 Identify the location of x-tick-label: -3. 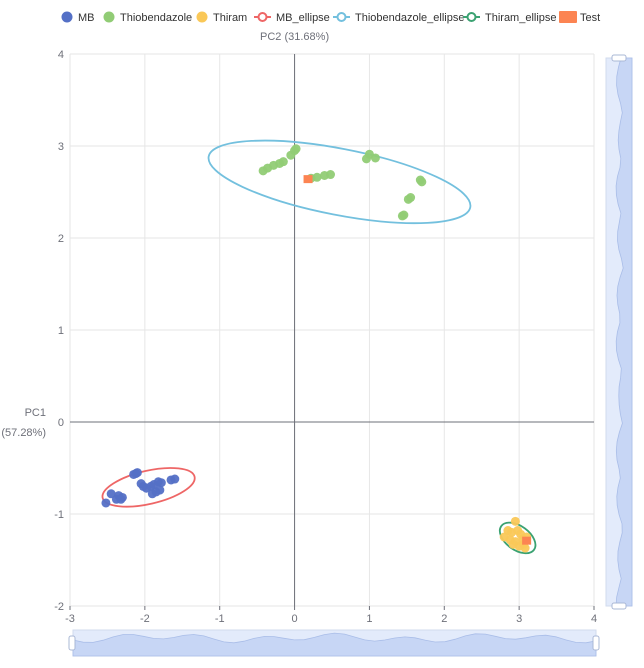
(70, 619).